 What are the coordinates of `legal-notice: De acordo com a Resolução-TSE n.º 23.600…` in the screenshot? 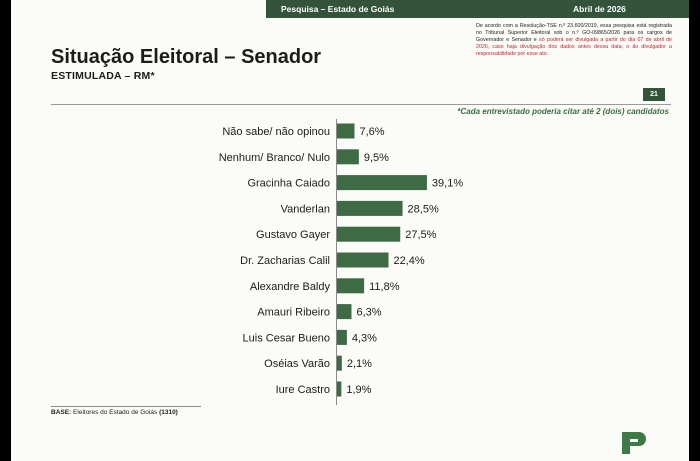 It's located at (574, 40).